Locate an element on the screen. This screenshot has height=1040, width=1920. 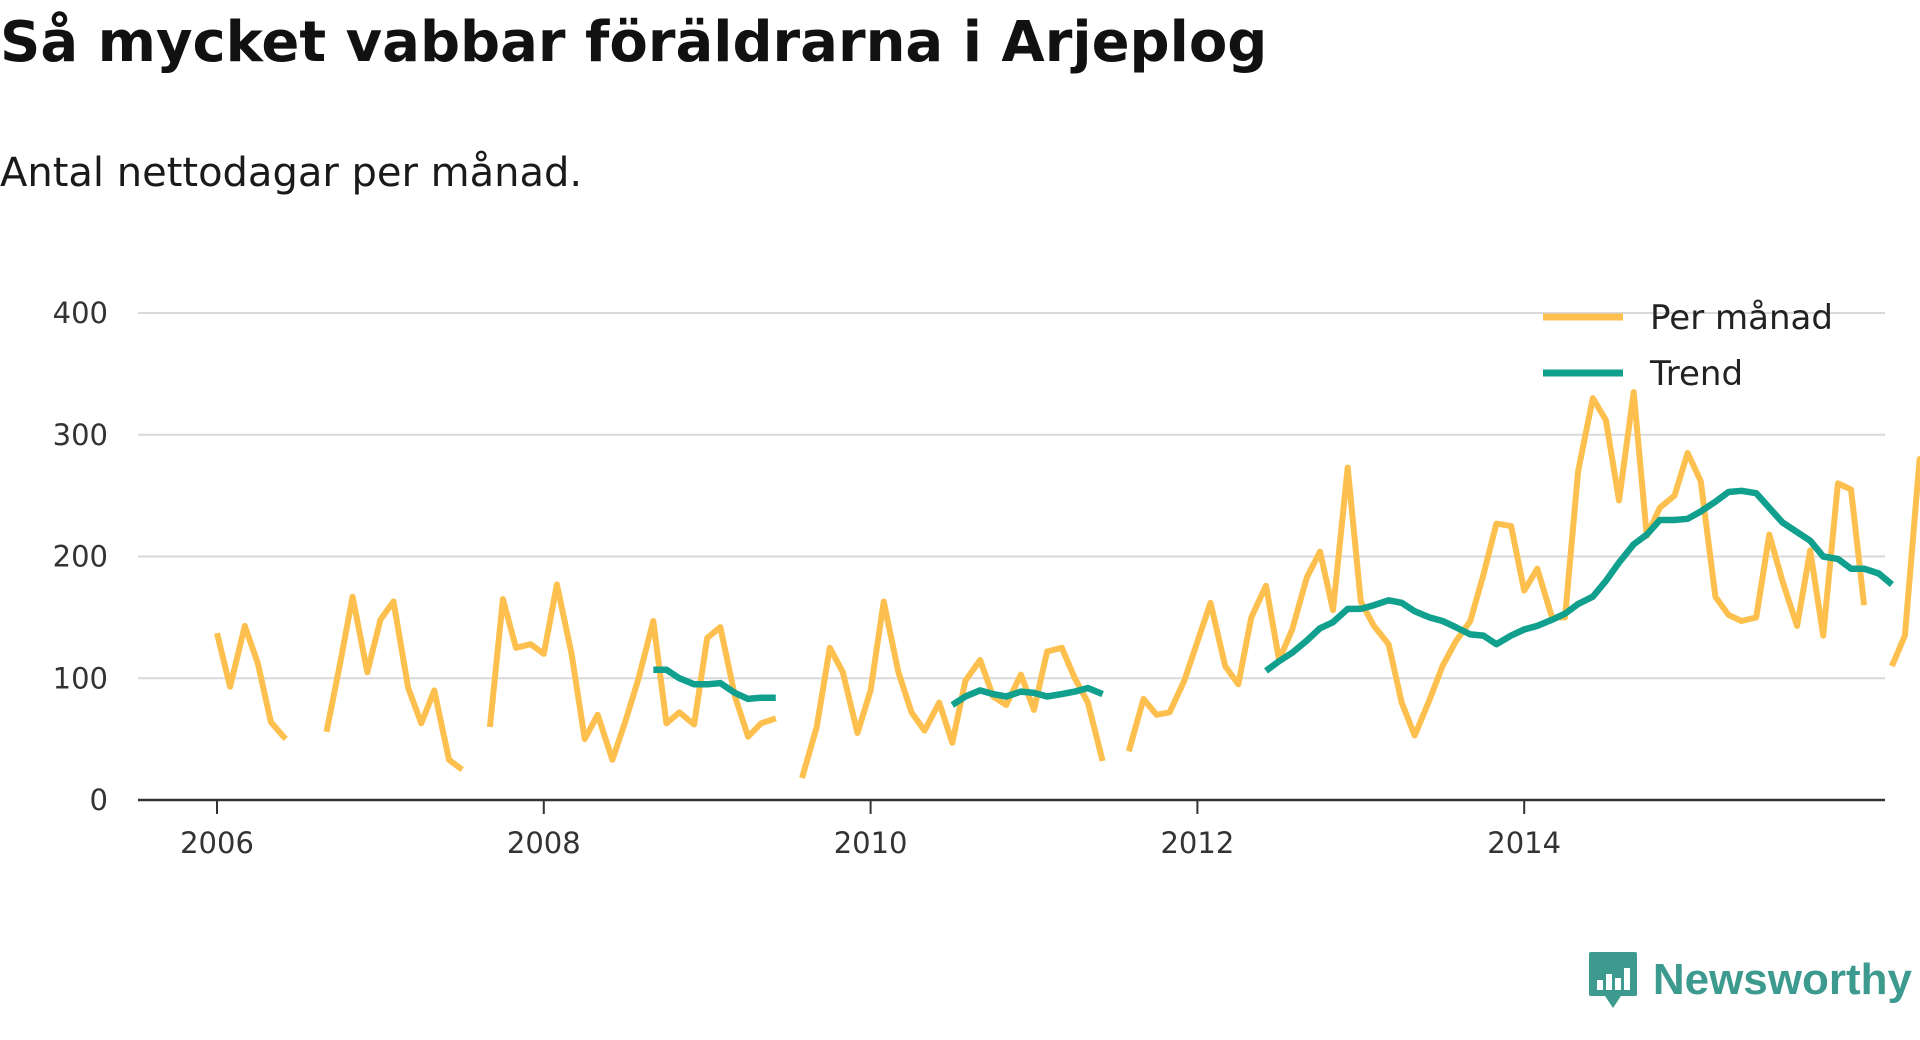
series-trend is located at coordinates (1273, 597).